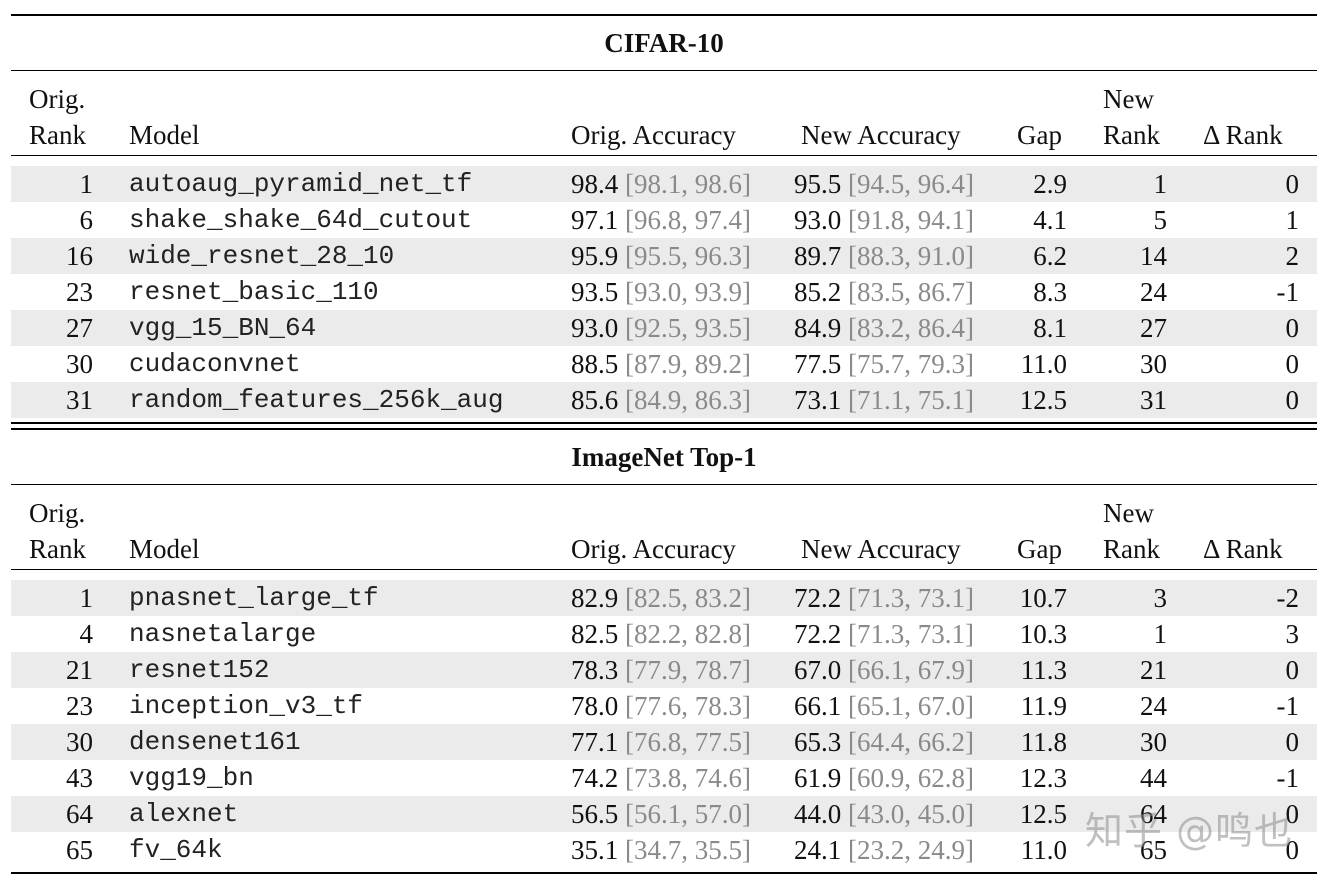  Describe the element at coordinates (688, 256) in the screenshot. I see `orig-accuracy-ci: [95.5, 96.3]` at that location.